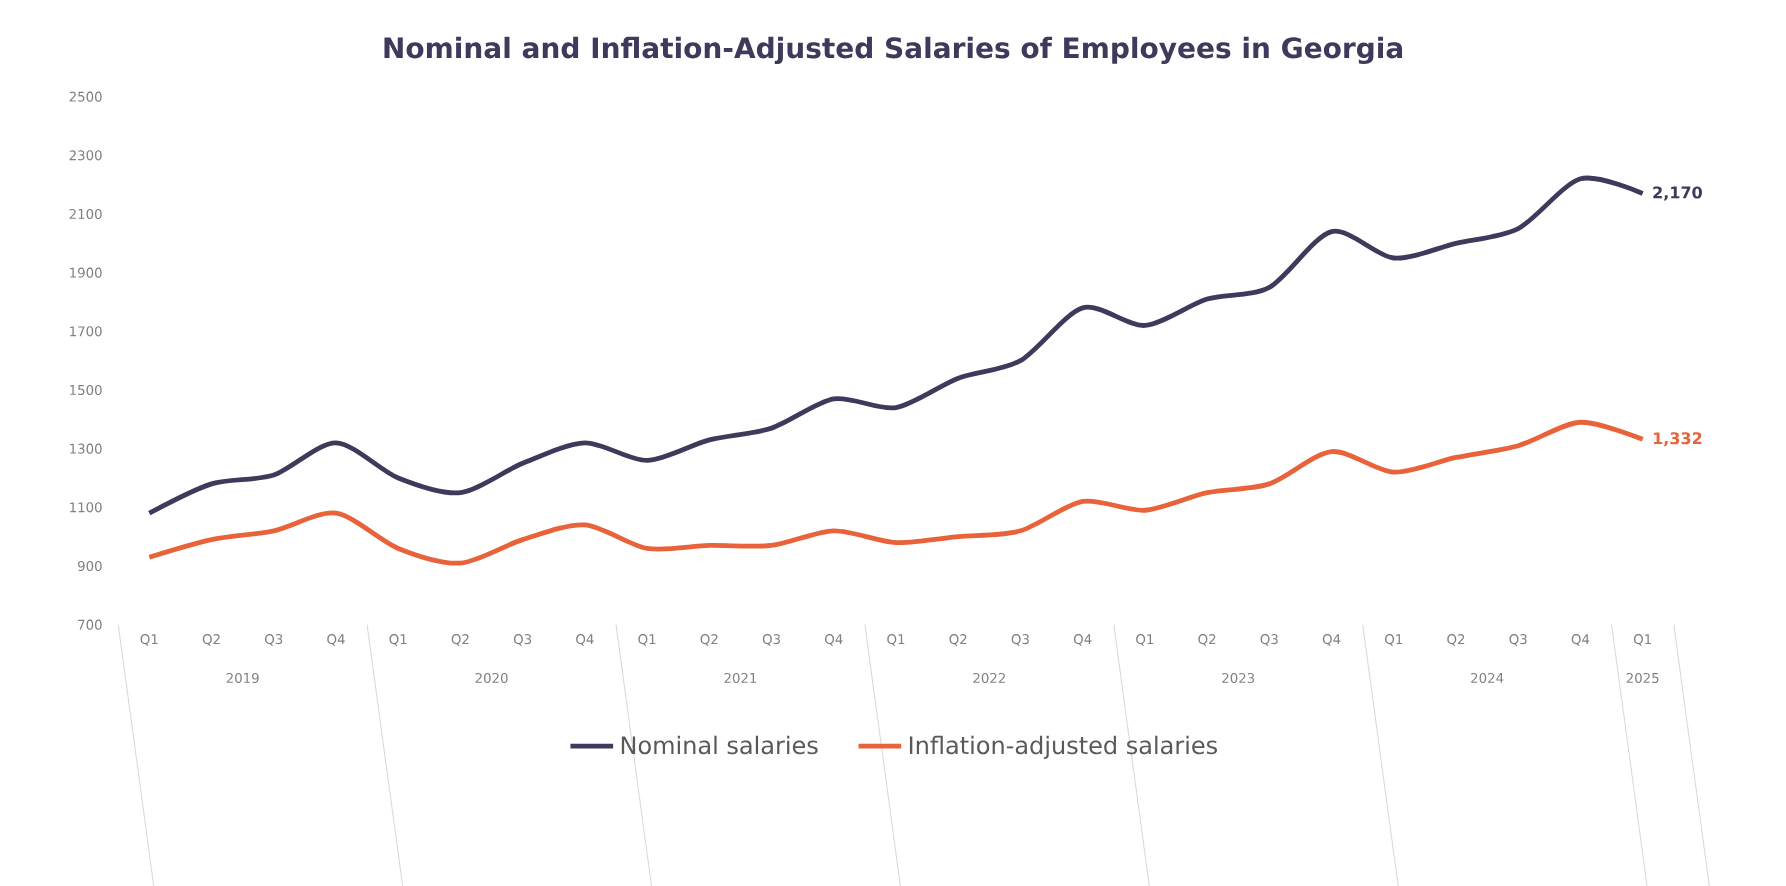  What do you see at coordinates (1677, 439) in the screenshot?
I see `data-label: 1,332` at bounding box center [1677, 439].